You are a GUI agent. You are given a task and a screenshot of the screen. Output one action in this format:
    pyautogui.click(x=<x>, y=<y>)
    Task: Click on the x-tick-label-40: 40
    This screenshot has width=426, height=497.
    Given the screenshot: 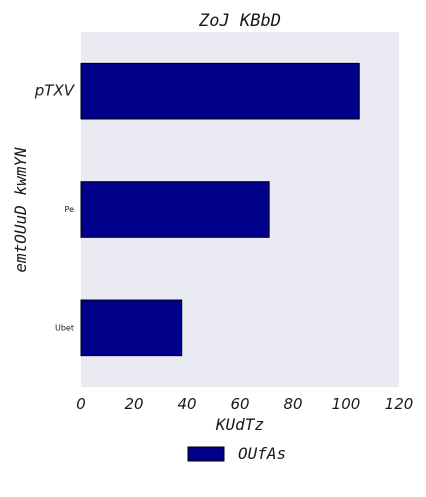 What is the action you would take?
    pyautogui.click(x=186, y=404)
    